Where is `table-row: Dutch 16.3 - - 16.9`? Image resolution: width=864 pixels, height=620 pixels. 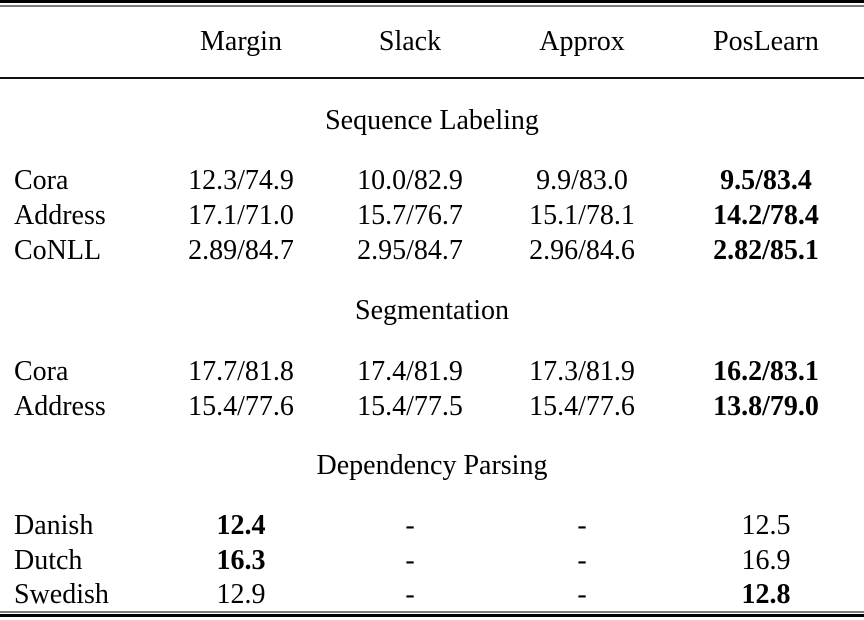
table-row: Dutch 16.3 - - 16.9 is located at coordinates (432, 560).